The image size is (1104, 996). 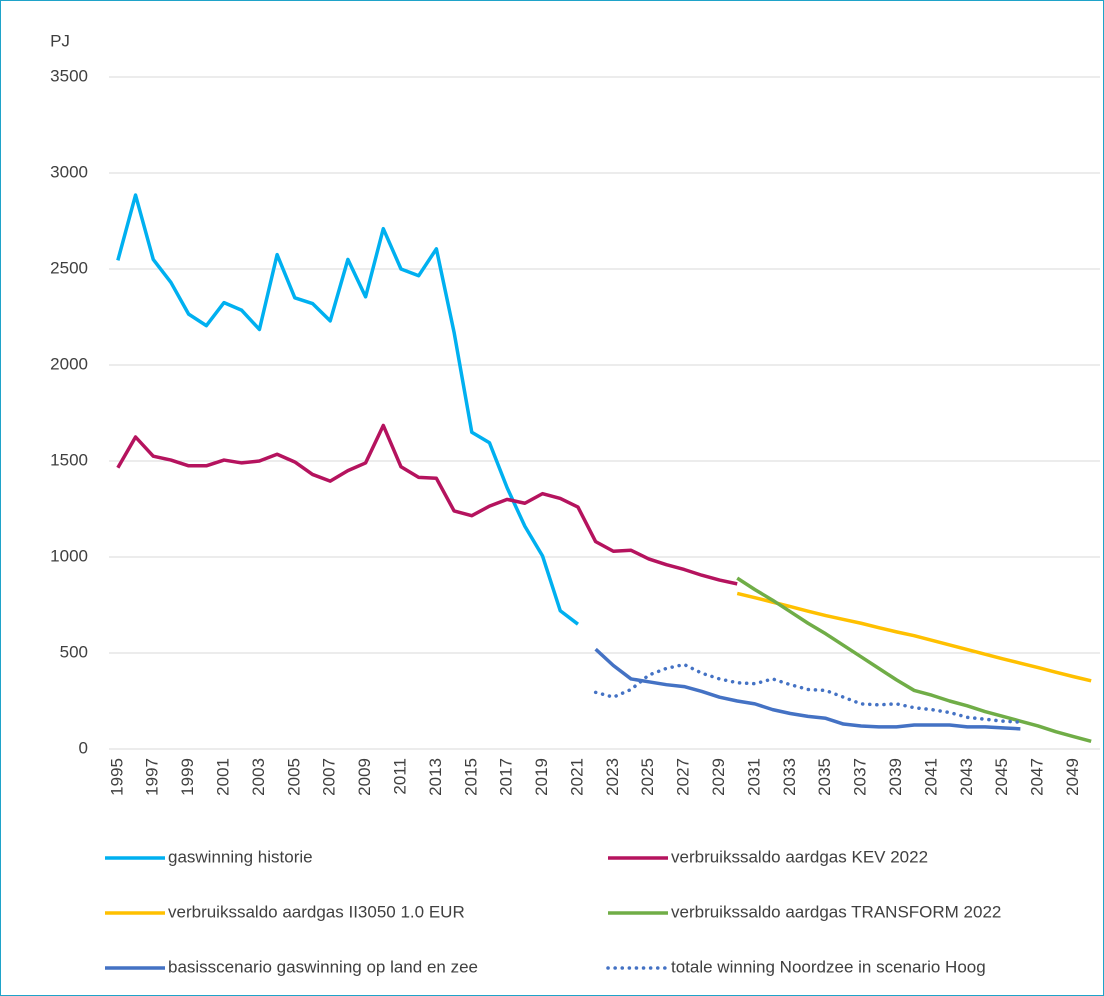 I want to click on y-tick-label: 500, so click(x=74, y=651).